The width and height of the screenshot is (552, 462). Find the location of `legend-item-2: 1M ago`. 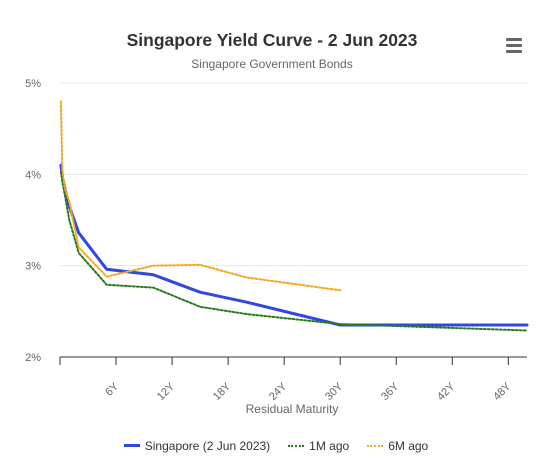

legend-item-2: 1M ago is located at coordinates (318, 446).